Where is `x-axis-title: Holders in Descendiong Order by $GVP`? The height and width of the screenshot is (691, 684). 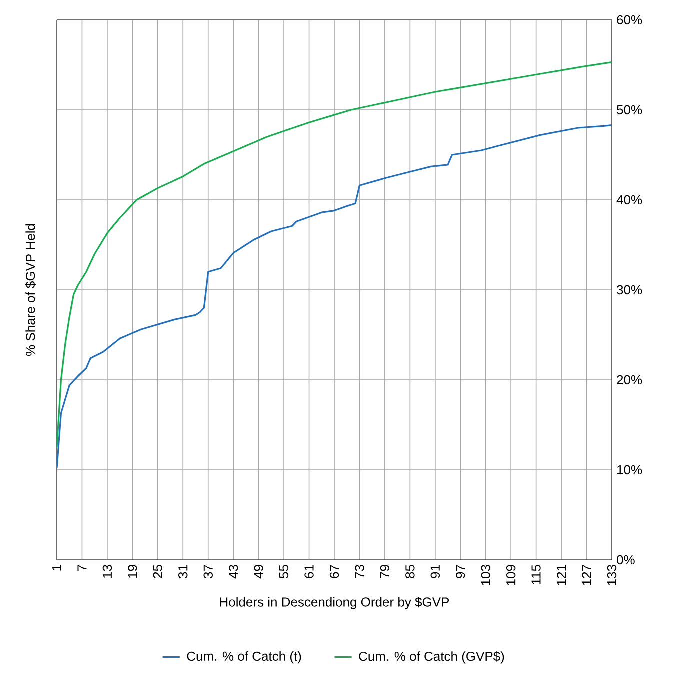
x-axis-title: Holders in Descendiong Order by $GVP is located at coordinates (335, 603).